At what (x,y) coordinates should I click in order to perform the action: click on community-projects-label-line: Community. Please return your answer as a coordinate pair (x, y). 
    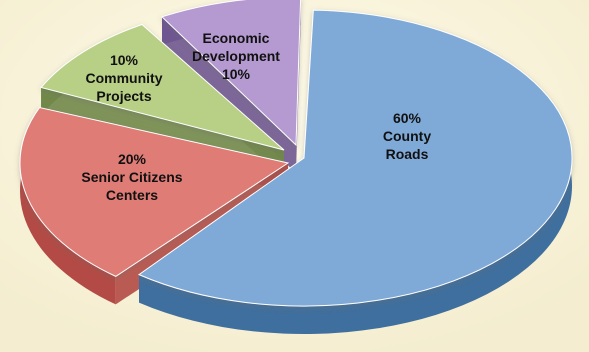
    Looking at the image, I should click on (124, 78).